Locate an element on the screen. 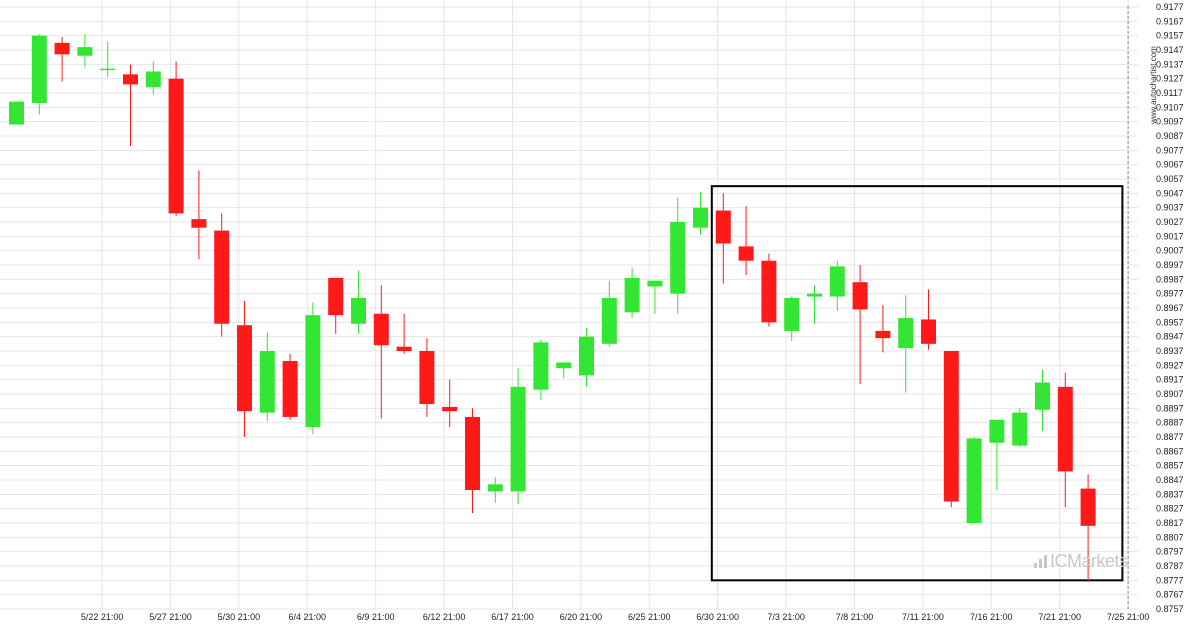 The height and width of the screenshot is (630, 1200). x-tick-label: 5/22 21:00 is located at coordinates (102, 617).